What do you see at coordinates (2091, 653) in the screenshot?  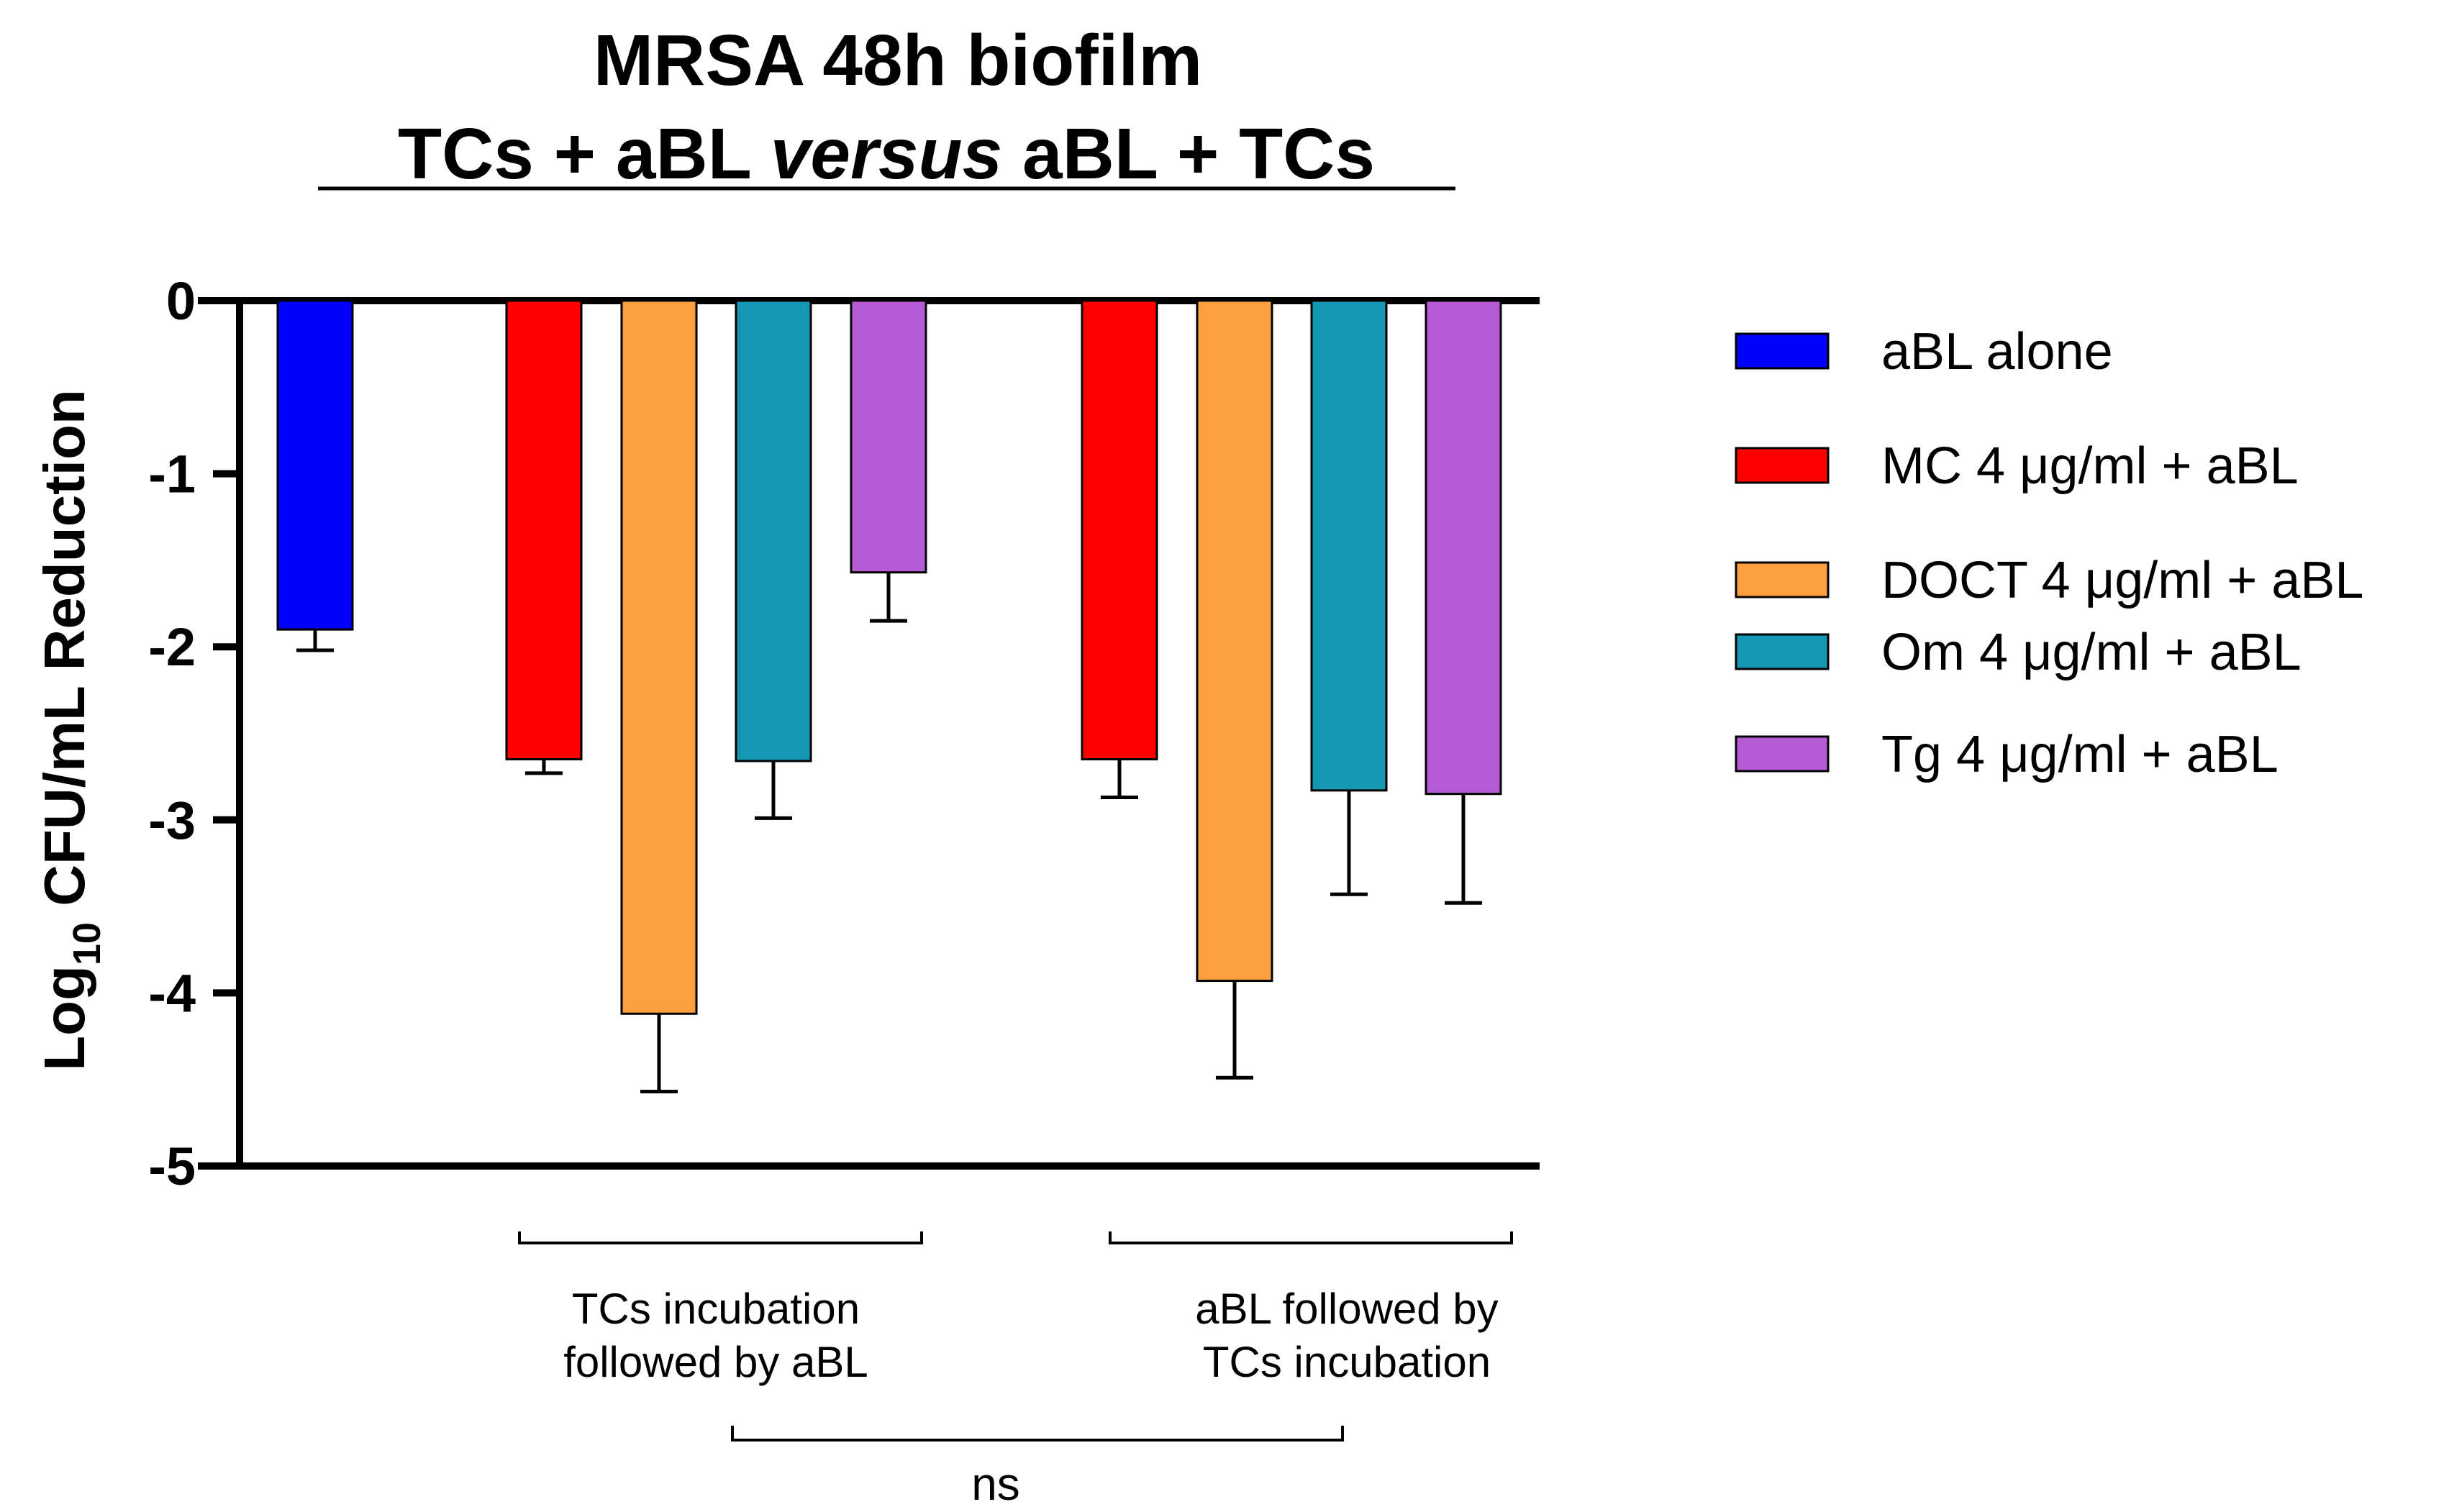 I see `legend-label: Om 4 μg/ml + aBL` at bounding box center [2091, 653].